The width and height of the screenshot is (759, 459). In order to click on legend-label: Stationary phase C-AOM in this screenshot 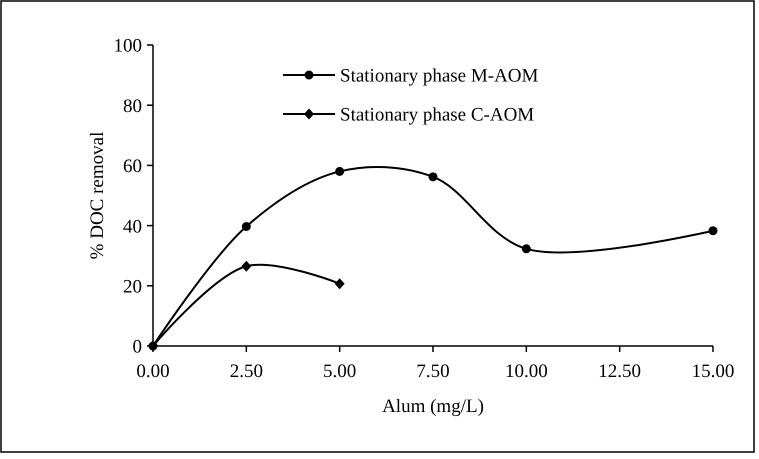, I will do `click(437, 115)`.